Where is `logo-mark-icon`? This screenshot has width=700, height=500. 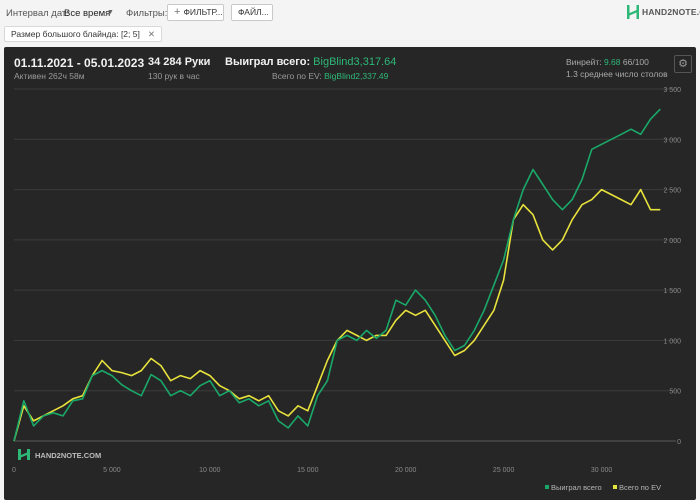
logo-mark-icon is located at coordinates (633, 12).